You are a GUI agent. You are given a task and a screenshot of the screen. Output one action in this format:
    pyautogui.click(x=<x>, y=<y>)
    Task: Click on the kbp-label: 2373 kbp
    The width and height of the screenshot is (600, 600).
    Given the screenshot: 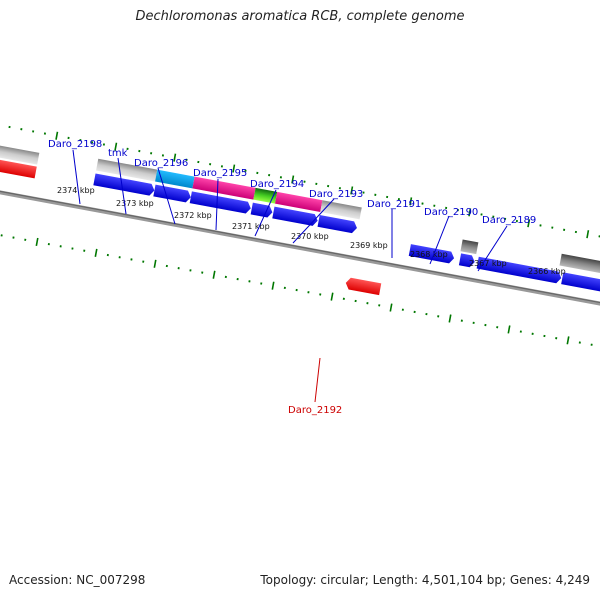 What is the action you would take?
    pyautogui.click(x=135, y=203)
    